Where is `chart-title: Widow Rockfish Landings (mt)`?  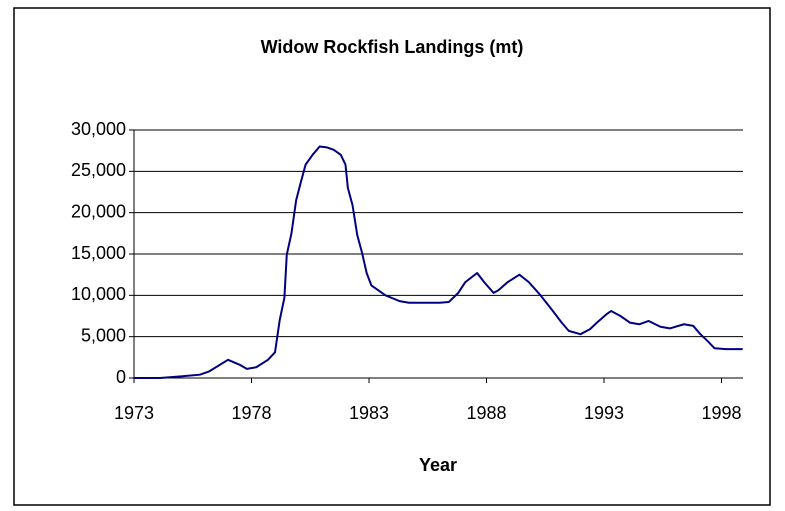
chart-title: Widow Rockfish Landings (mt) is located at coordinates (392, 47).